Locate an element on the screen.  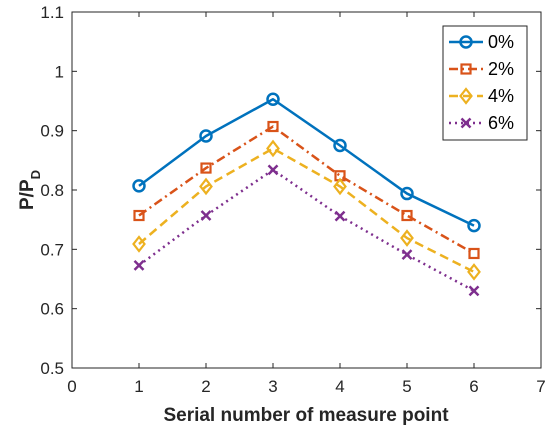
y-axis-label: P/P is located at coordinates (27, 194).